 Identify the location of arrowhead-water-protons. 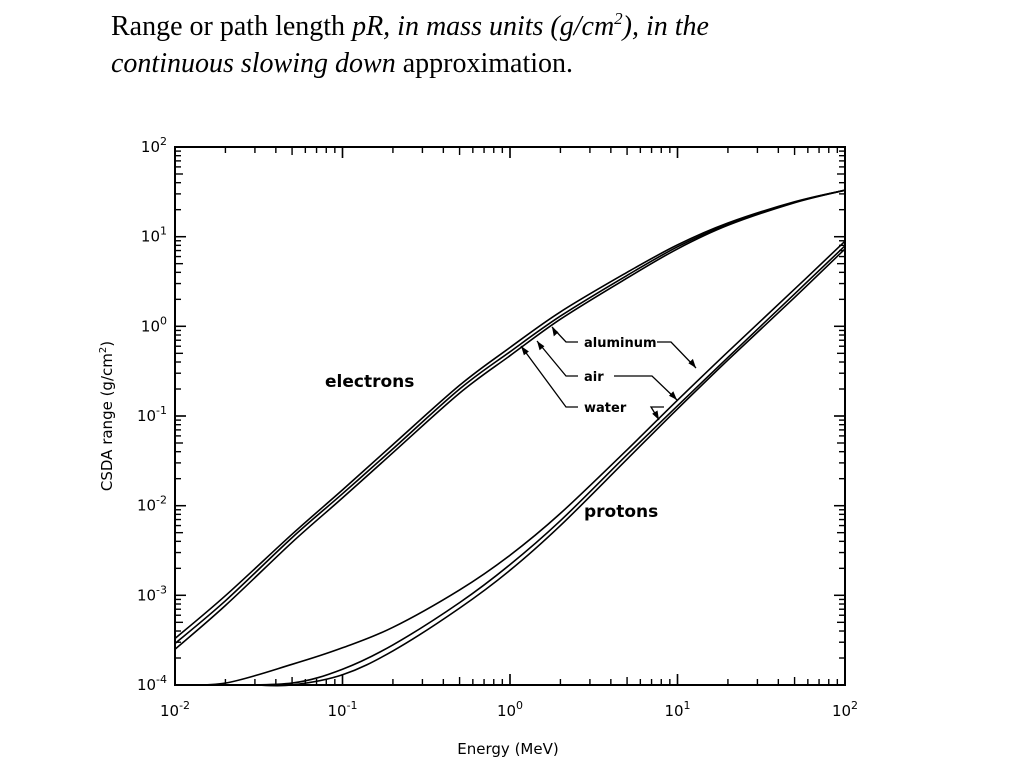
(655, 415).